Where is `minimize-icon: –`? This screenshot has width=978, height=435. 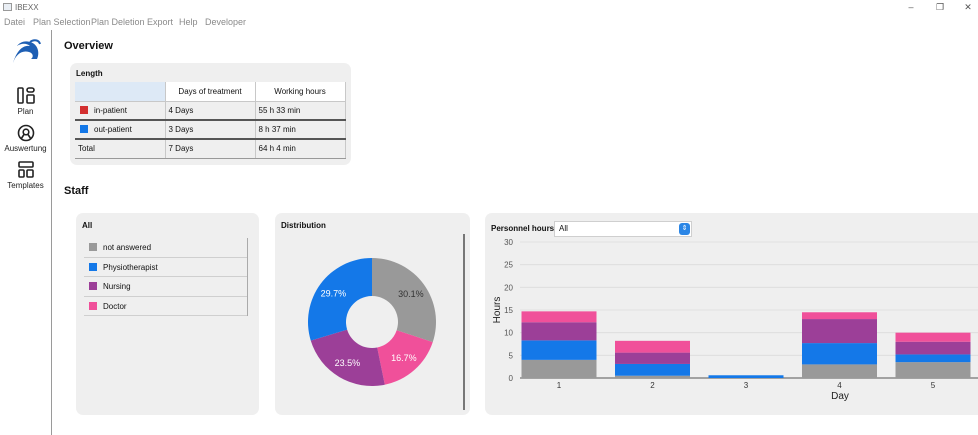 minimize-icon: – is located at coordinates (911, 7).